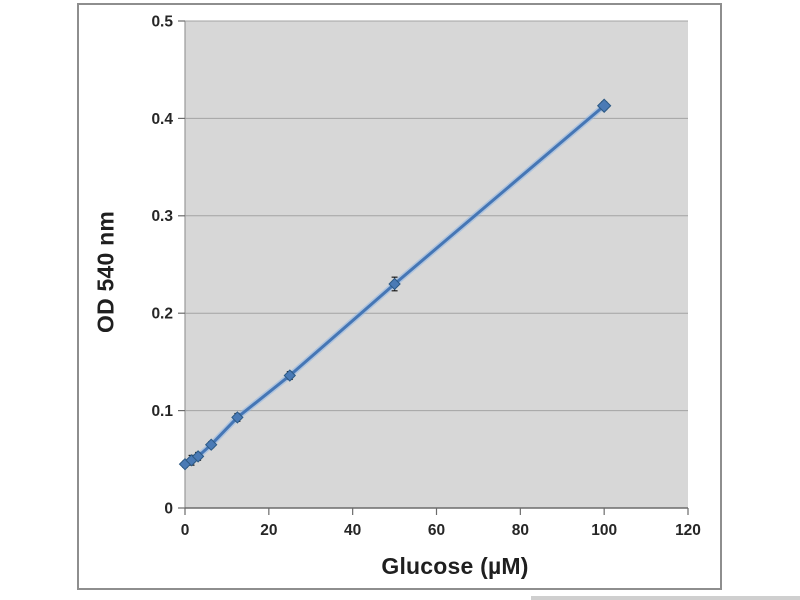  I want to click on y-tick-label: 0.2, so click(162, 314).